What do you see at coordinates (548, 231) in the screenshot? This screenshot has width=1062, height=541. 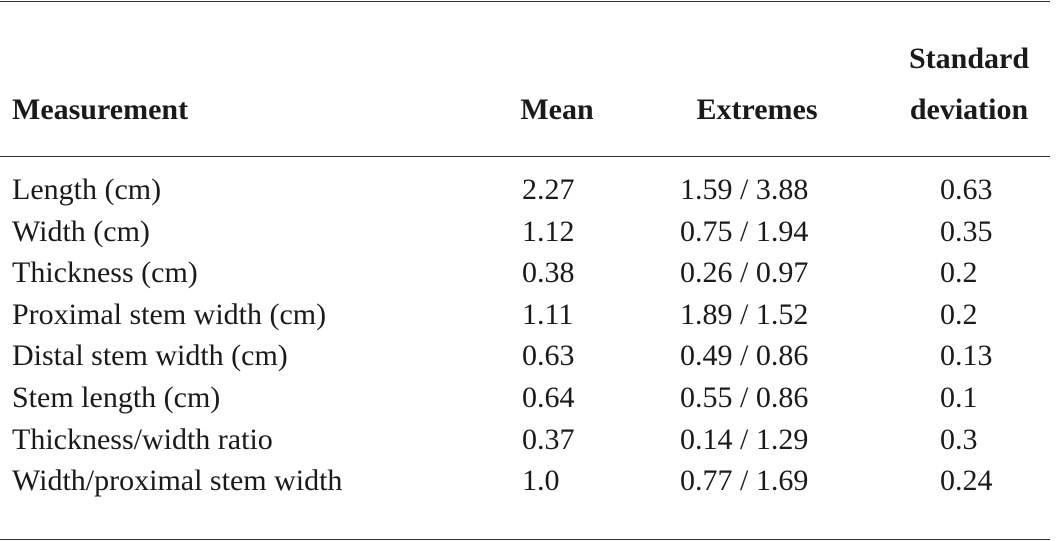 I see `cell: 1.12` at bounding box center [548, 231].